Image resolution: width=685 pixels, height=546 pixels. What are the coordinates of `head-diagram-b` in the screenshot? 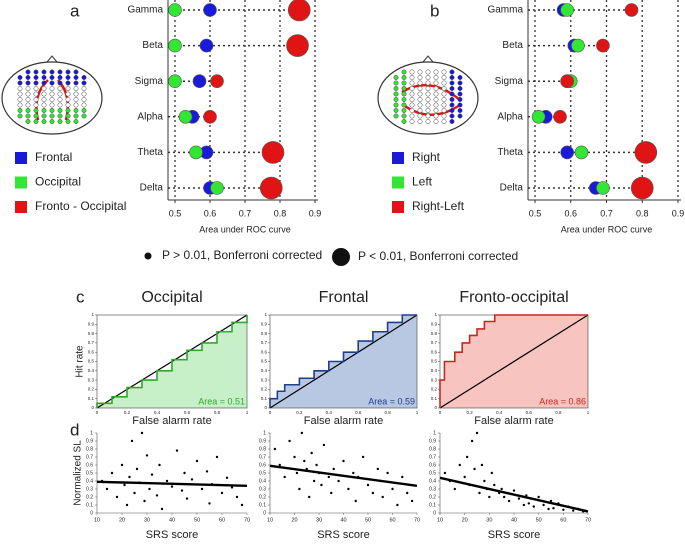 It's located at (428, 95).